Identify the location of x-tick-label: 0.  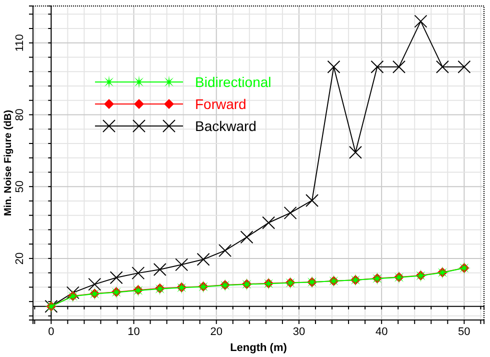
(51, 332).